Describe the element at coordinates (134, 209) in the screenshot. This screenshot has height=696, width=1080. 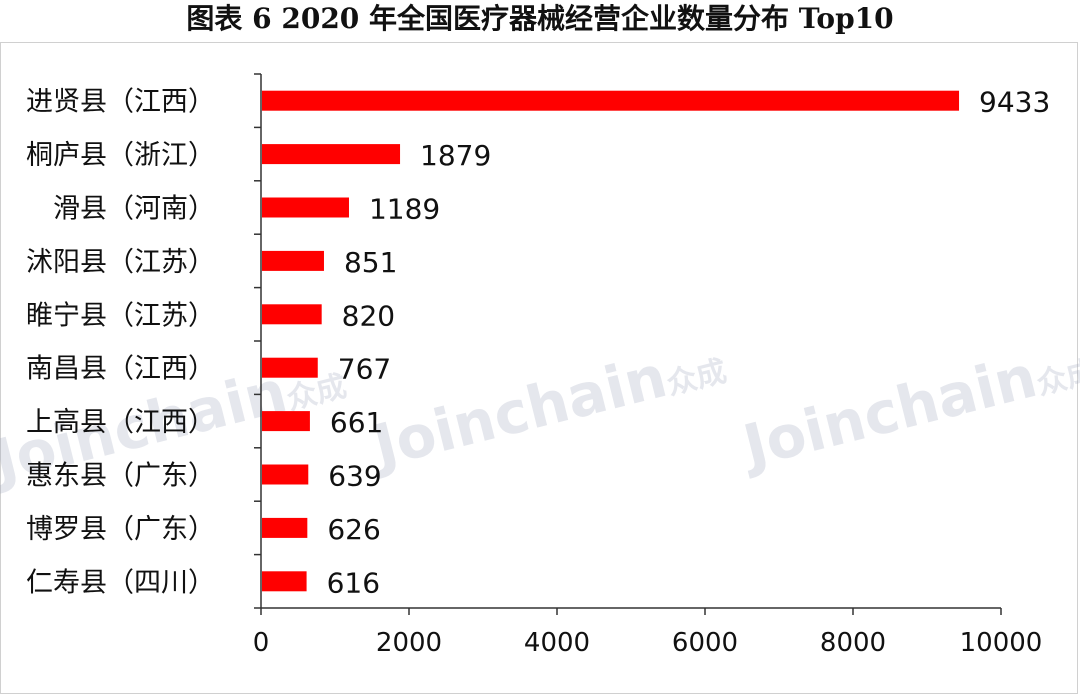
I see `category-label: 滑县（河南）` at that location.